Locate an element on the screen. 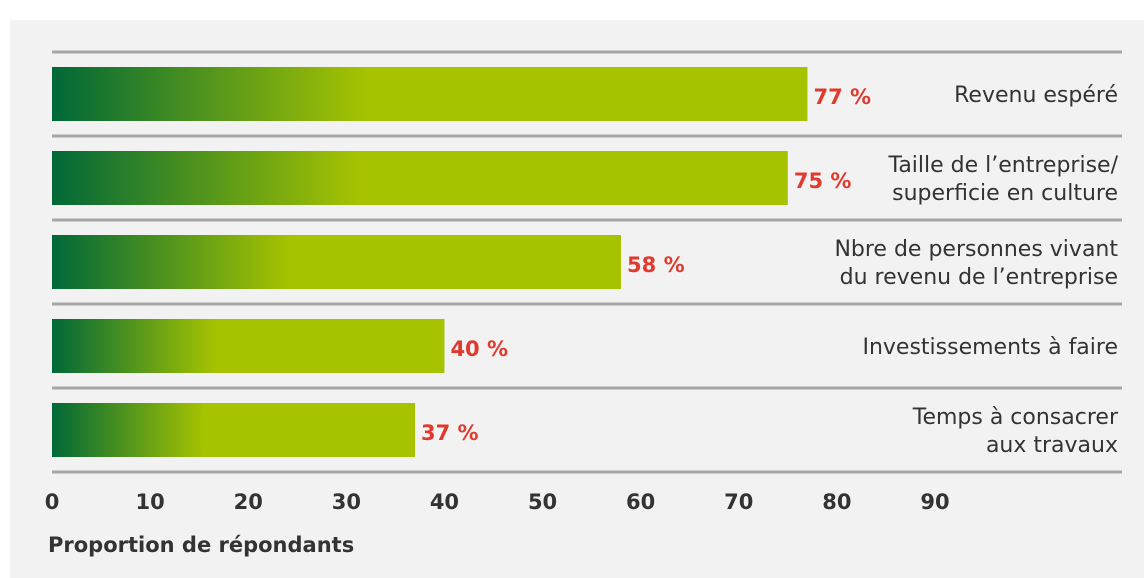  category-label: Revenu espéré is located at coordinates (1036, 95).